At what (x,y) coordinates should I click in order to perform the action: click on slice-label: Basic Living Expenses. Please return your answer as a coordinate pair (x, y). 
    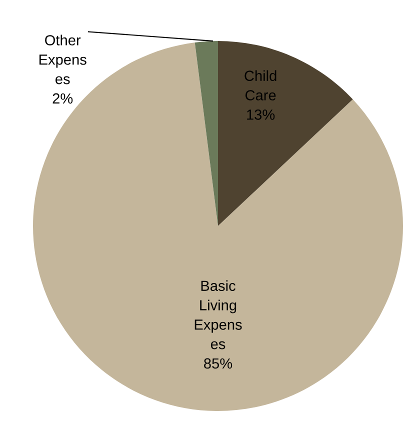
    Looking at the image, I should click on (218, 315).